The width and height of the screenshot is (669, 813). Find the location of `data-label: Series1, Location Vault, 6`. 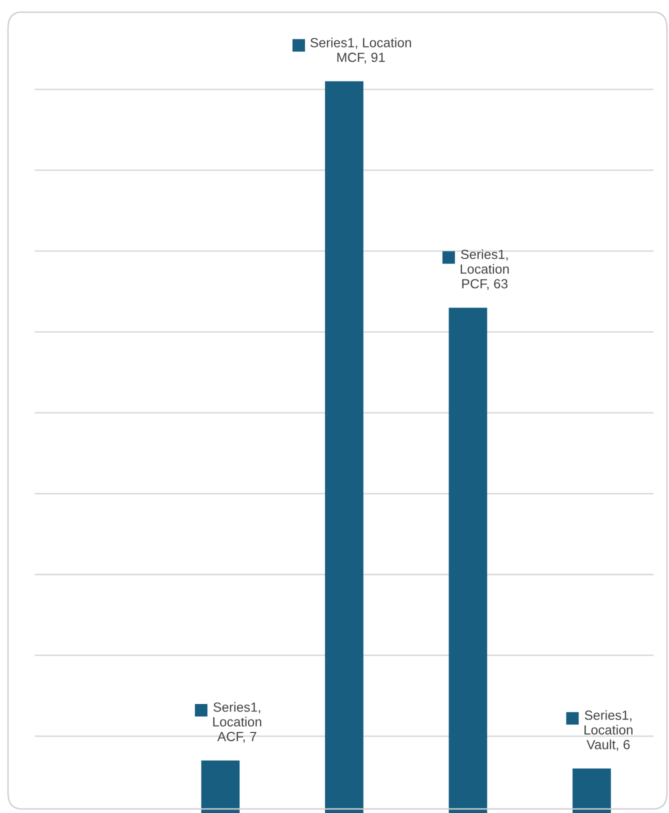

data-label: Series1, Location Vault, 6 is located at coordinates (608, 730).